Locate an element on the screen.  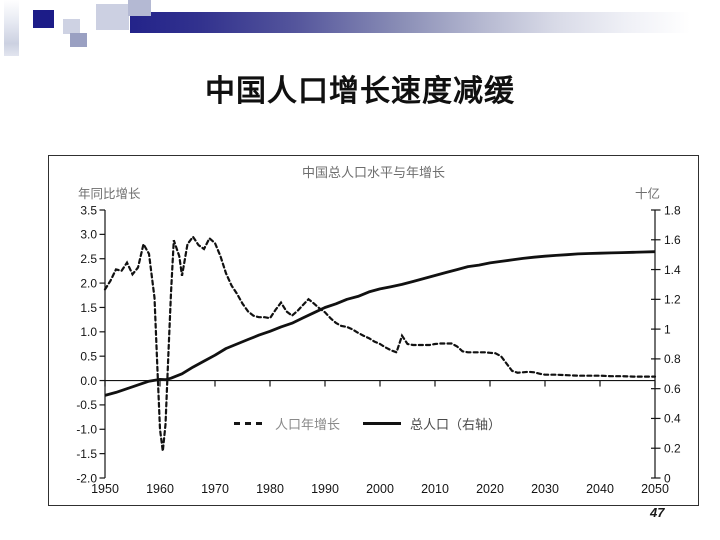
y-axis-left-tick-label: 2.5 is located at coordinates (88, 259).